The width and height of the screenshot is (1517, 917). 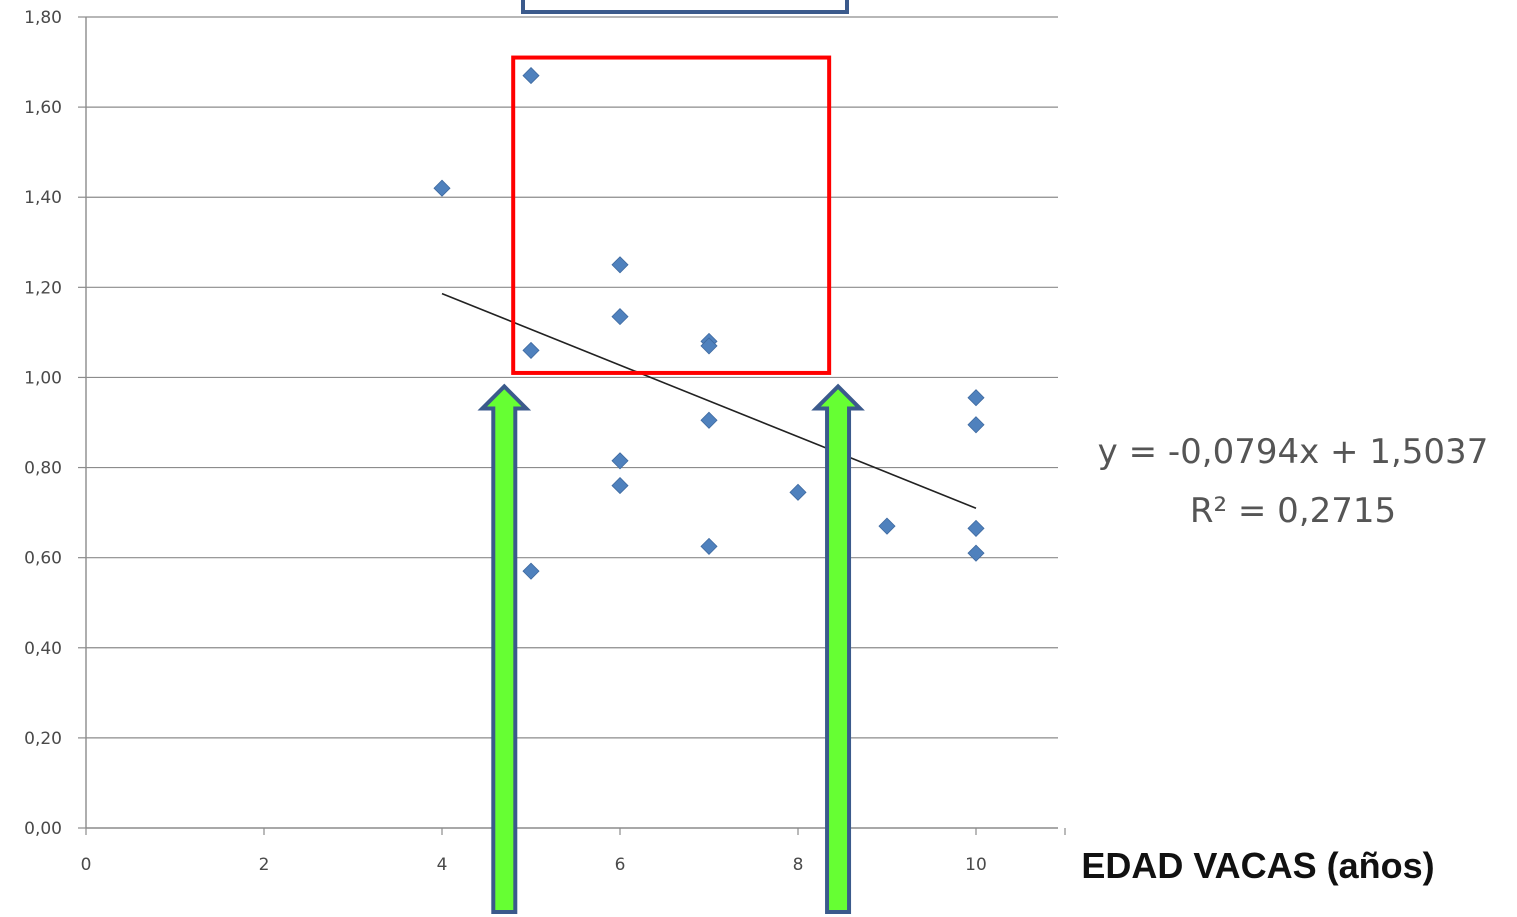 What do you see at coordinates (86, 865) in the screenshot?
I see `x-tick-label: 0` at bounding box center [86, 865].